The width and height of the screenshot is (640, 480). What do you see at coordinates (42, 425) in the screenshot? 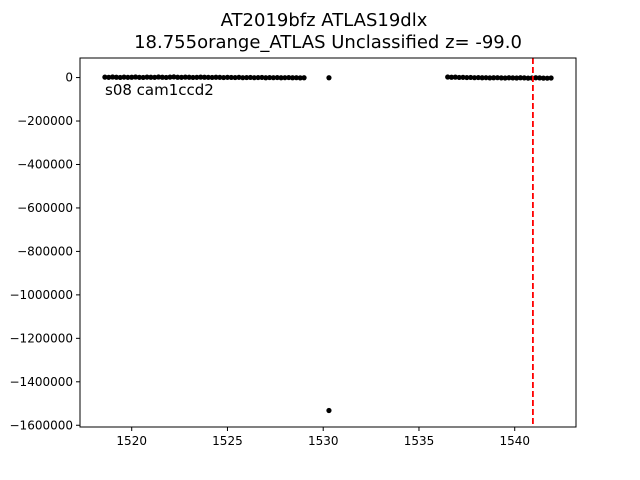
I see `y-tick-label: −1600000` at bounding box center [42, 425].